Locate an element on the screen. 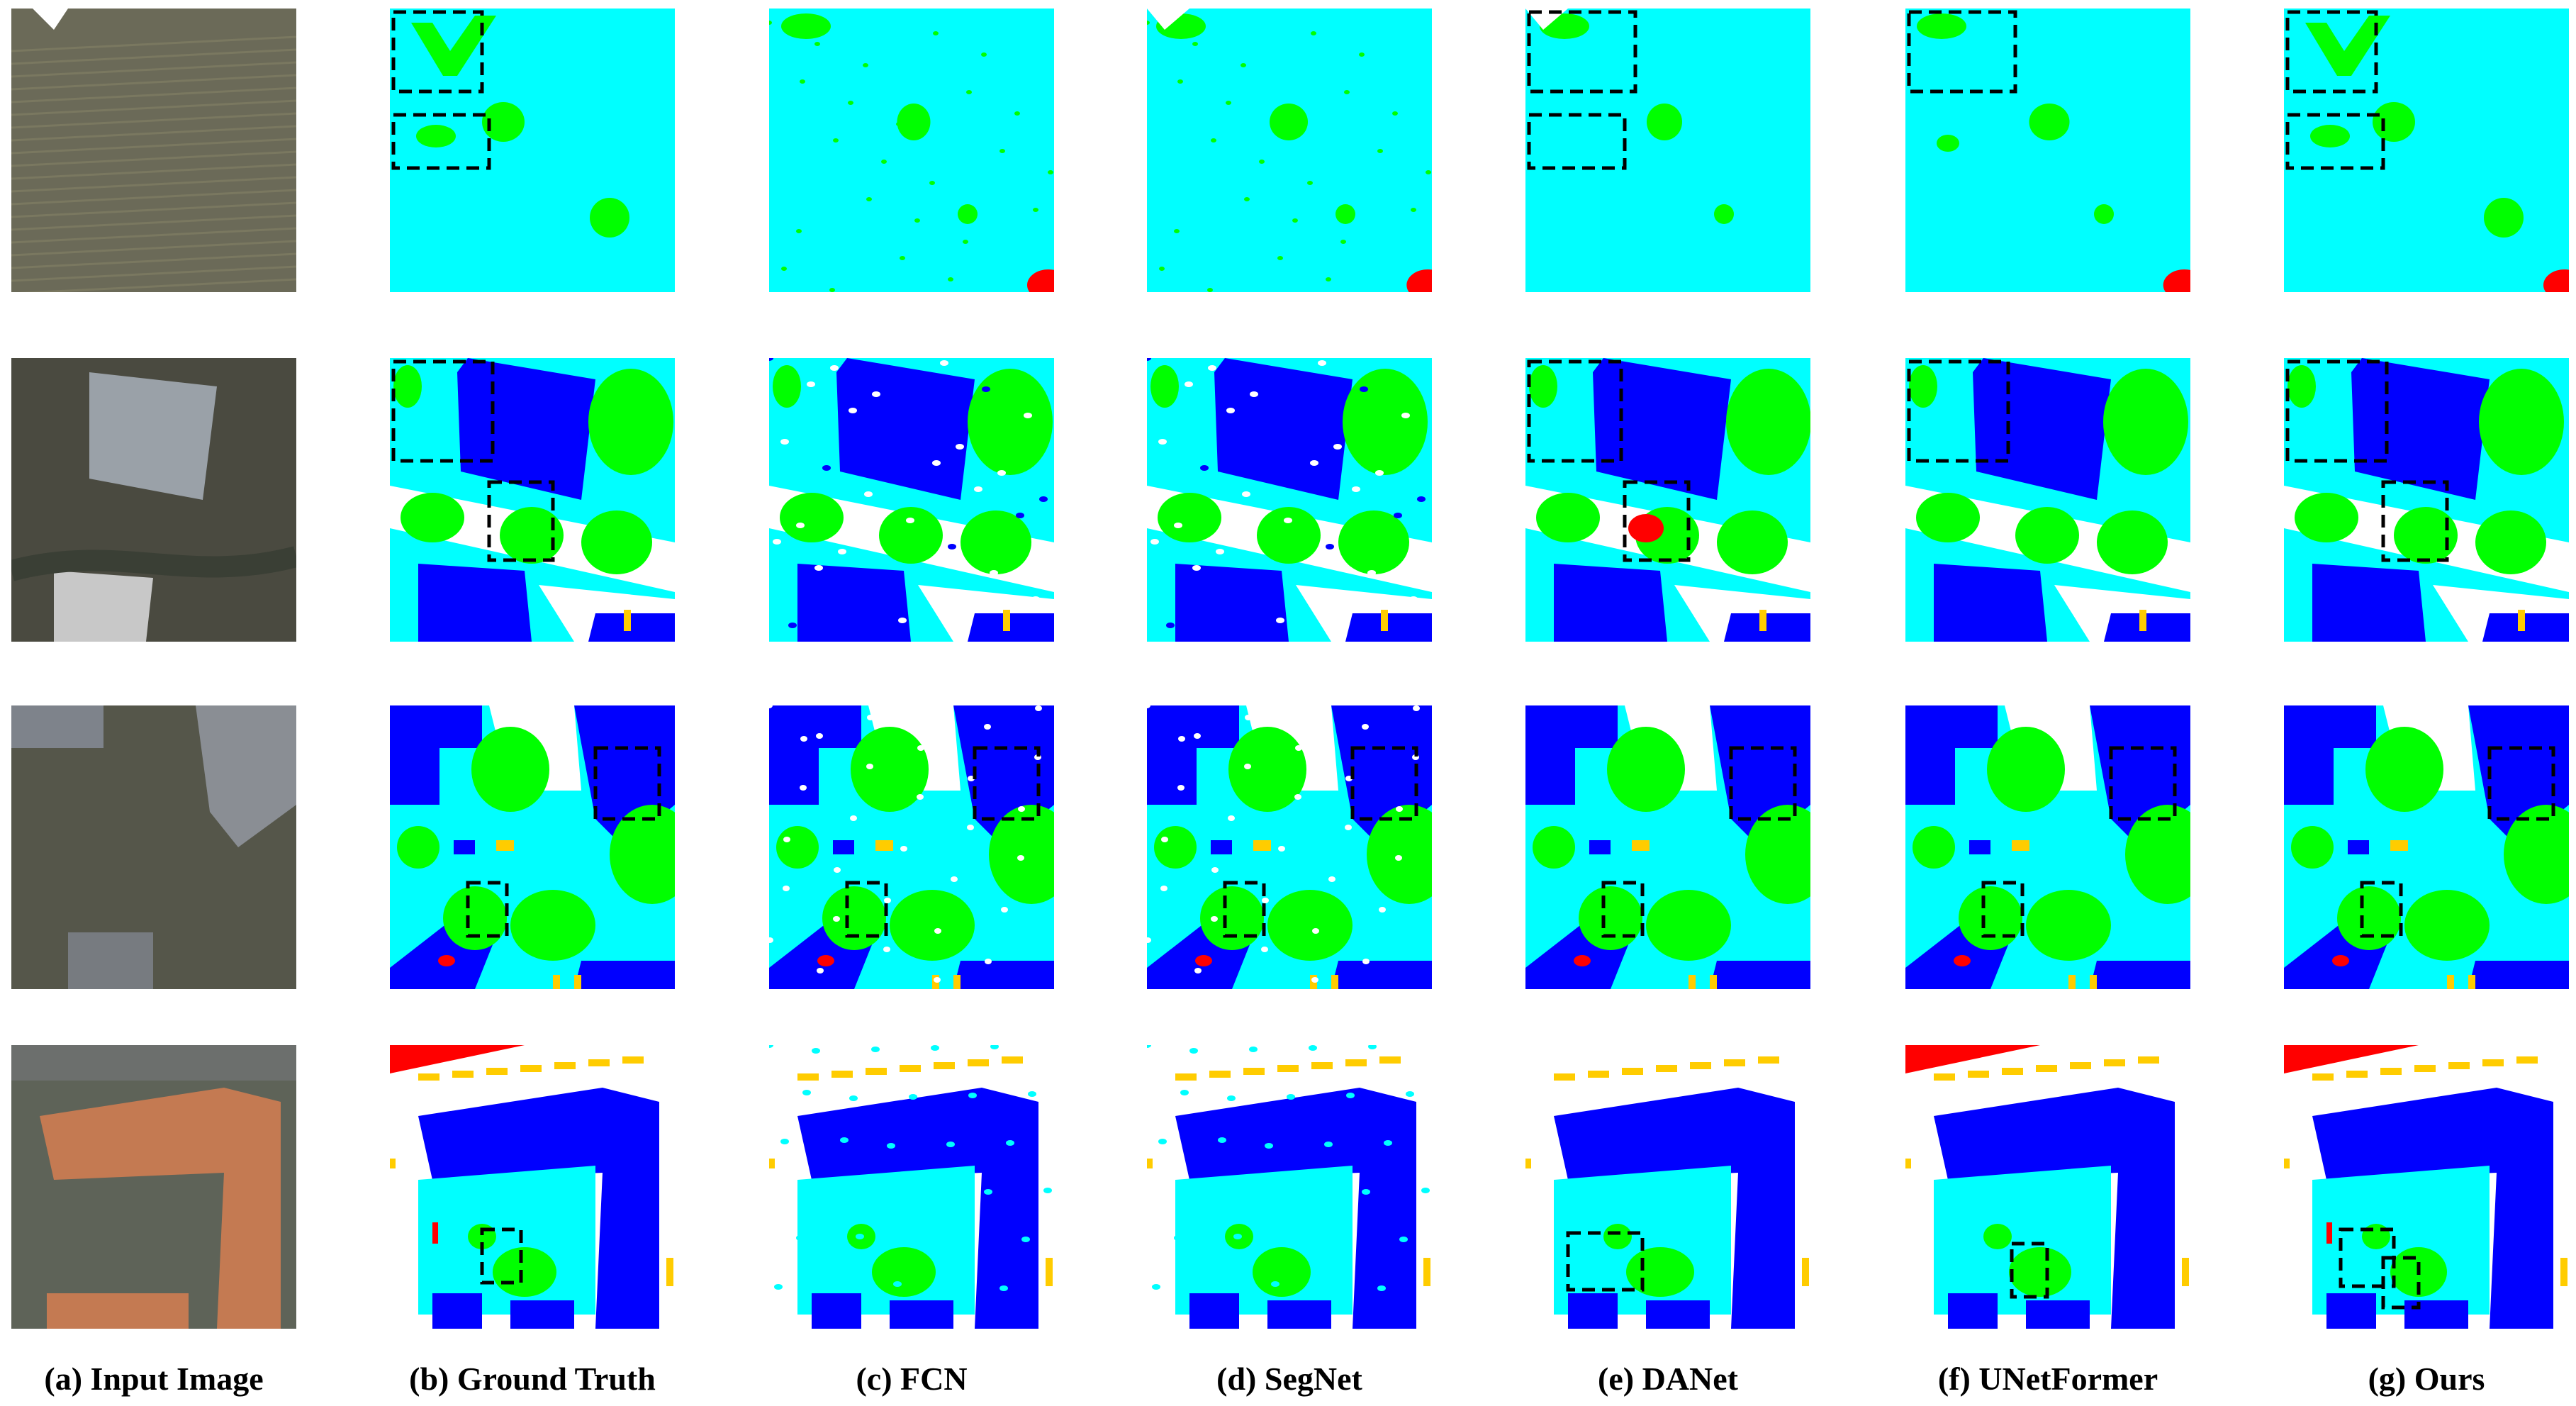  ours-row-3-panel is located at coordinates (2427, 847).